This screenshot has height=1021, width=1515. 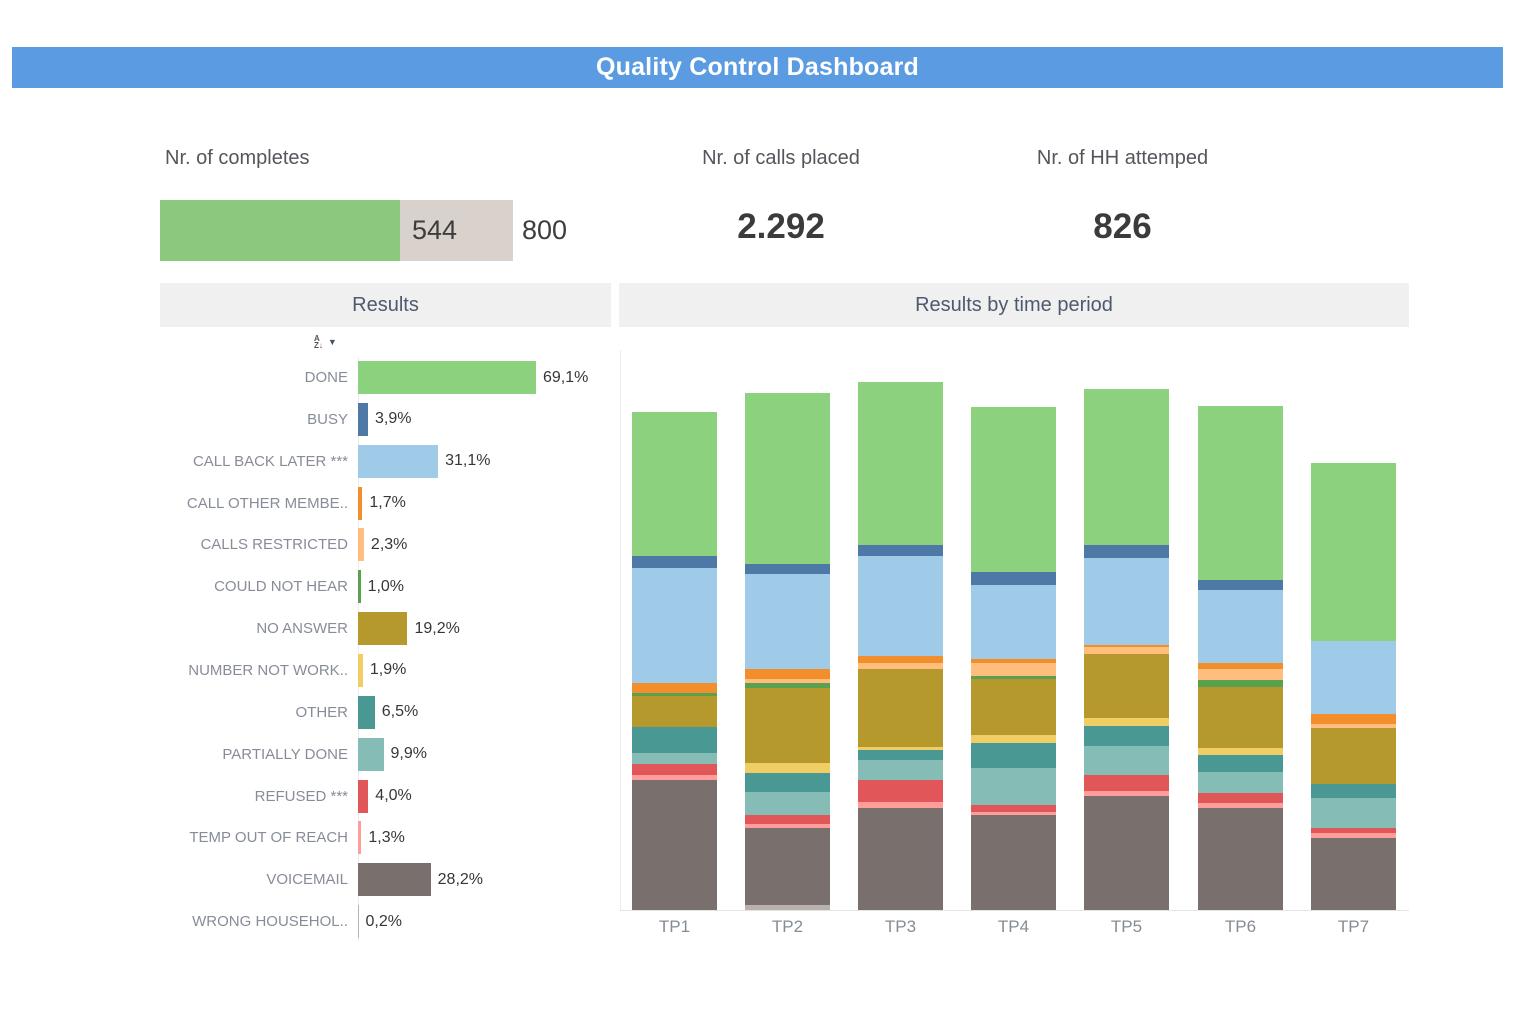 What do you see at coordinates (336, 230) in the screenshot?
I see `completes-progress-bar: 544` at bounding box center [336, 230].